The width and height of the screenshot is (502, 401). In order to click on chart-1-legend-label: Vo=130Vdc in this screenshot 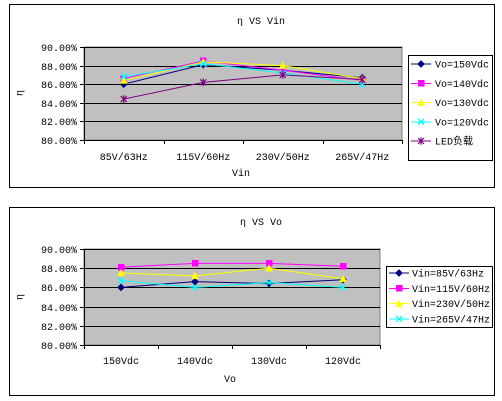, I will do `click(462, 104)`.